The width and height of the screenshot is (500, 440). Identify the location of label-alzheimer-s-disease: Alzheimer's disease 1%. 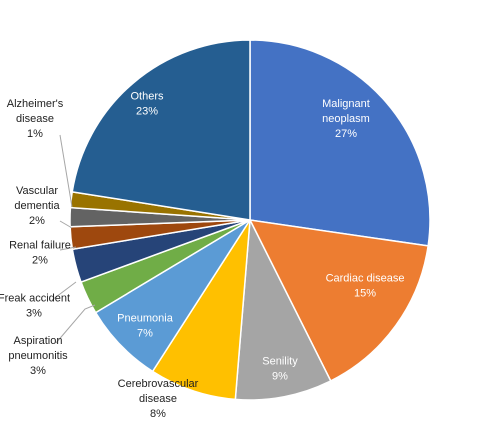
(35, 119).